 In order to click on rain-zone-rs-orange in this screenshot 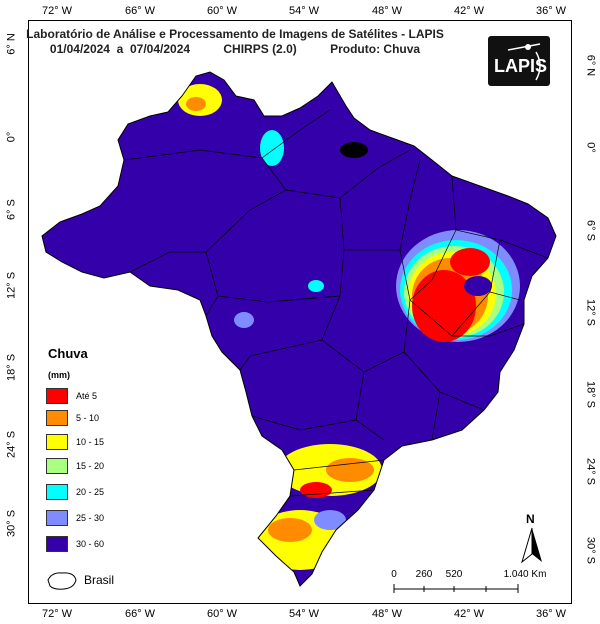, I will do `click(290, 530)`.